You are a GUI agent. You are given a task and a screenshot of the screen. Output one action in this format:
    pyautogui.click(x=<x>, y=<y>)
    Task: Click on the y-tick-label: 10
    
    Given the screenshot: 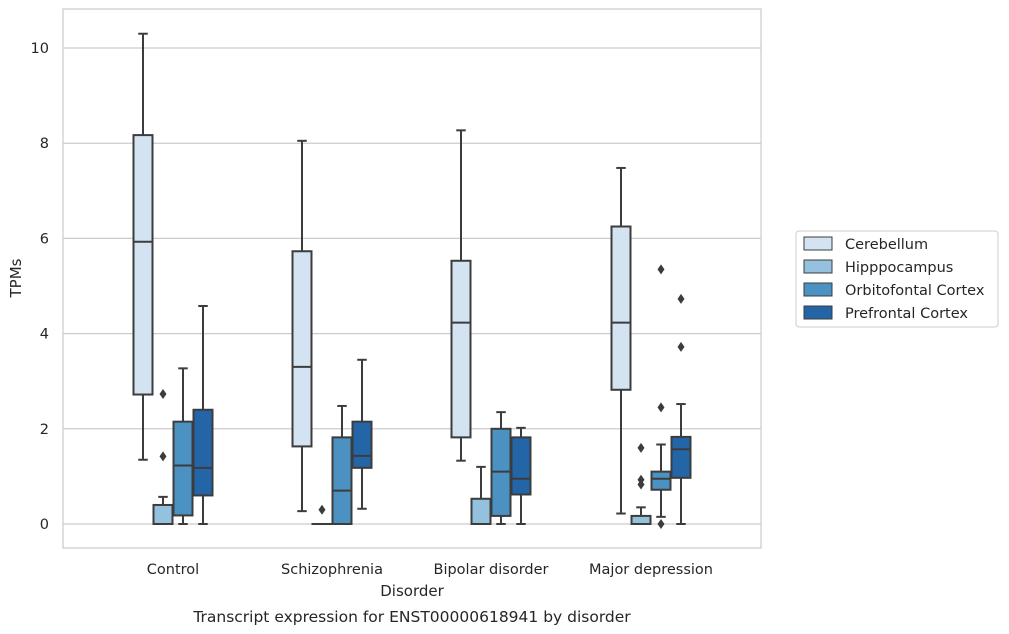 What is the action you would take?
    pyautogui.click(x=40, y=49)
    